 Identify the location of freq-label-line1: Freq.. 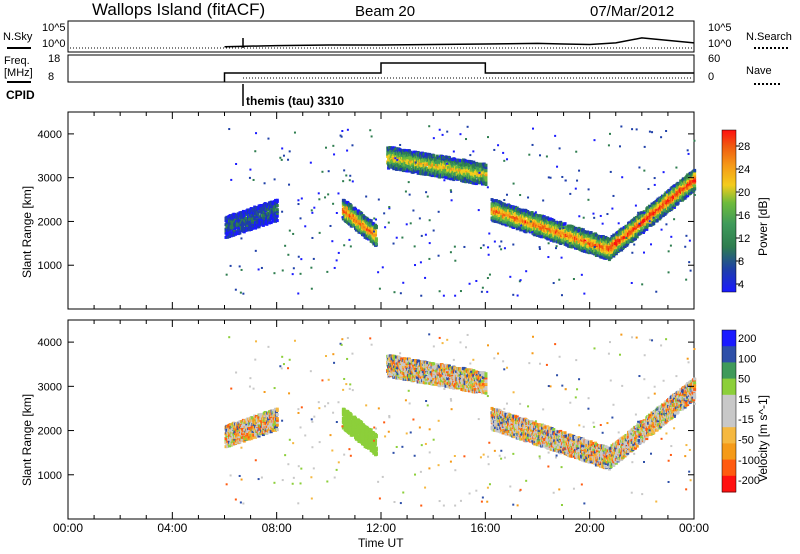
(17, 61).